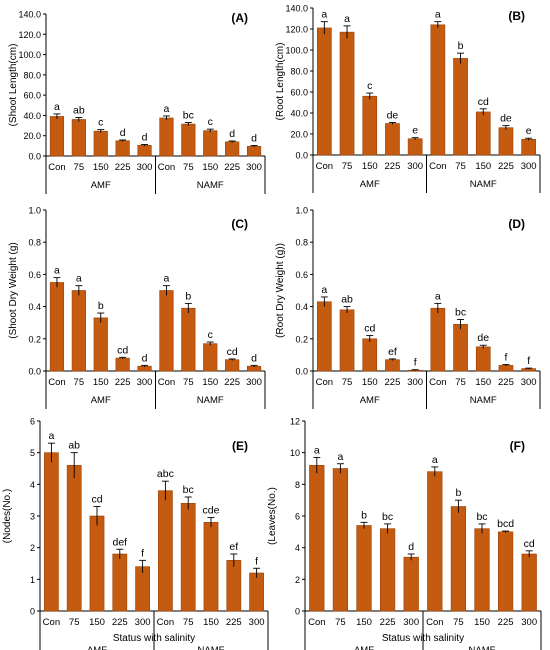 The height and width of the screenshot is (650, 550). Describe the element at coordinates (32, 422) in the screenshot. I see `y-tick-label: 6` at that location.